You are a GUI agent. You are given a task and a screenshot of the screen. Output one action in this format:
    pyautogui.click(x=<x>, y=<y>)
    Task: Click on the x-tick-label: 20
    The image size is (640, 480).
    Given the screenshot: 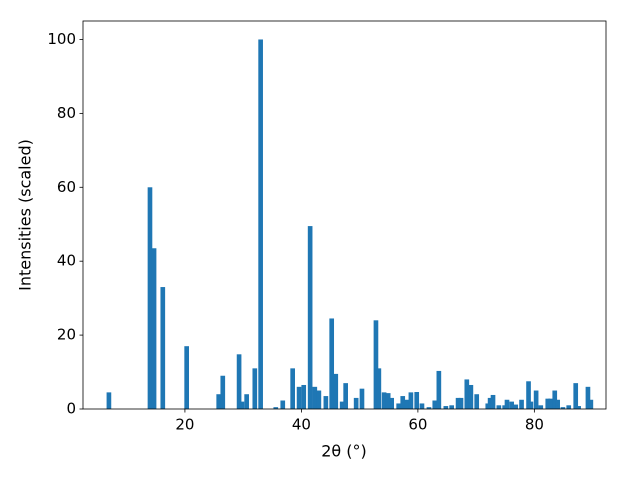 What is the action you would take?
    pyautogui.click(x=184, y=425)
    